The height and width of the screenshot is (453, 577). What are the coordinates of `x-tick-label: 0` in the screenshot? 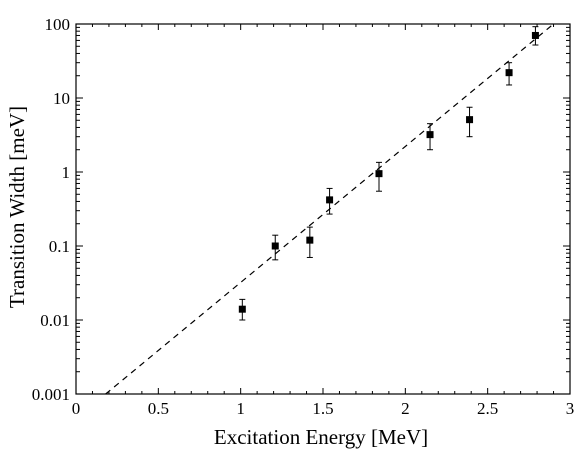 It's located at (76, 408).